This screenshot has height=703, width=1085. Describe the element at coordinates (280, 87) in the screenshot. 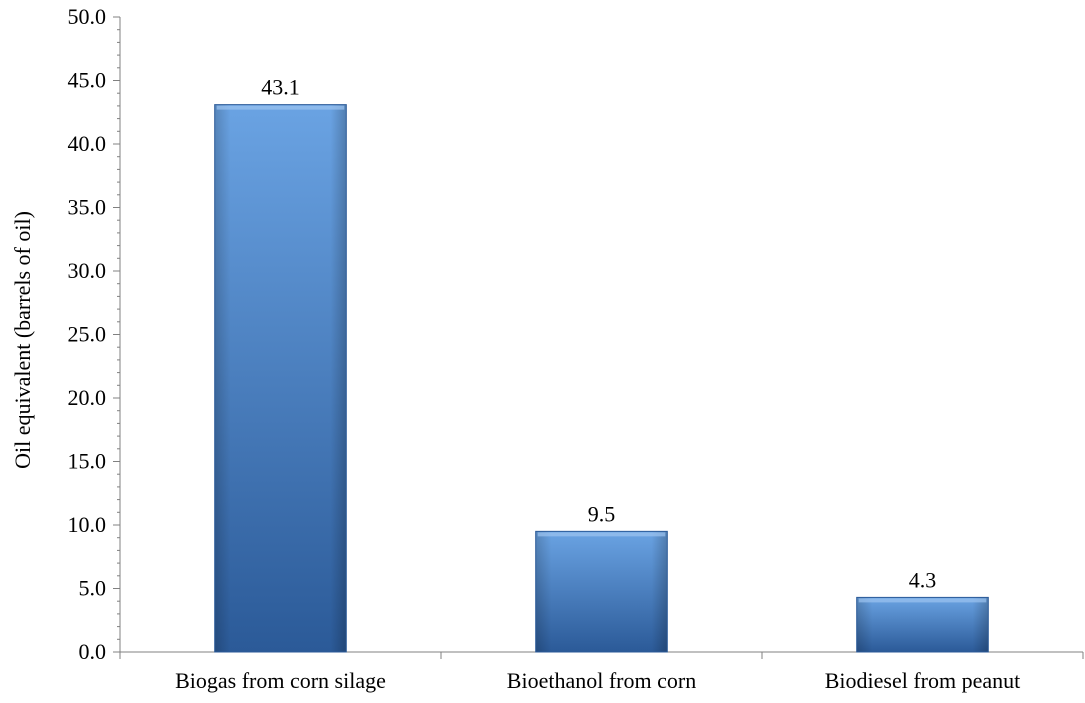

I see `bar-value-label: 43.1` at that location.